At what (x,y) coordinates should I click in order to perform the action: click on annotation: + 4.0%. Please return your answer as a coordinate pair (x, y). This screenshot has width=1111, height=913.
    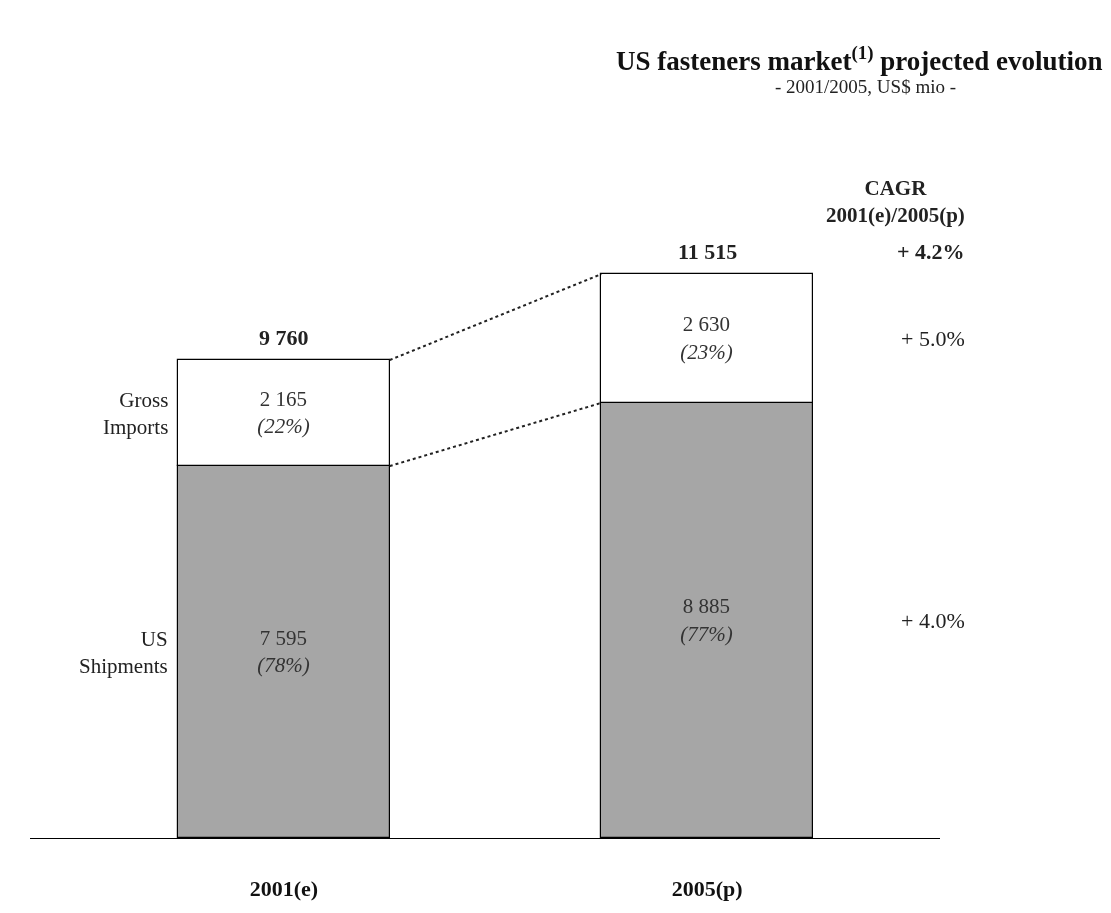
    Looking at the image, I should click on (933, 620).